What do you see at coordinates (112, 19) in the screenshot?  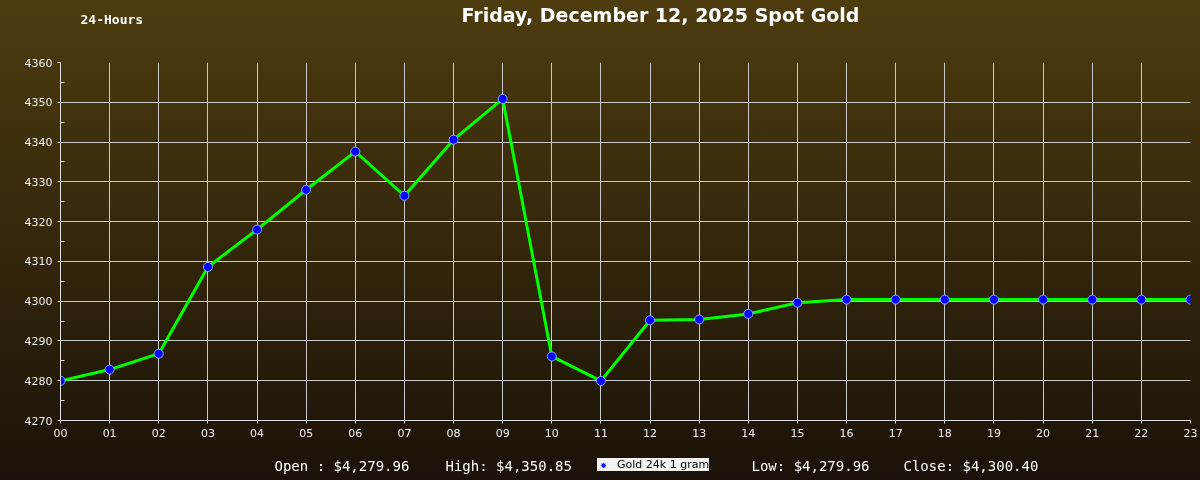 I see `text: 24-Hours` at bounding box center [112, 19].